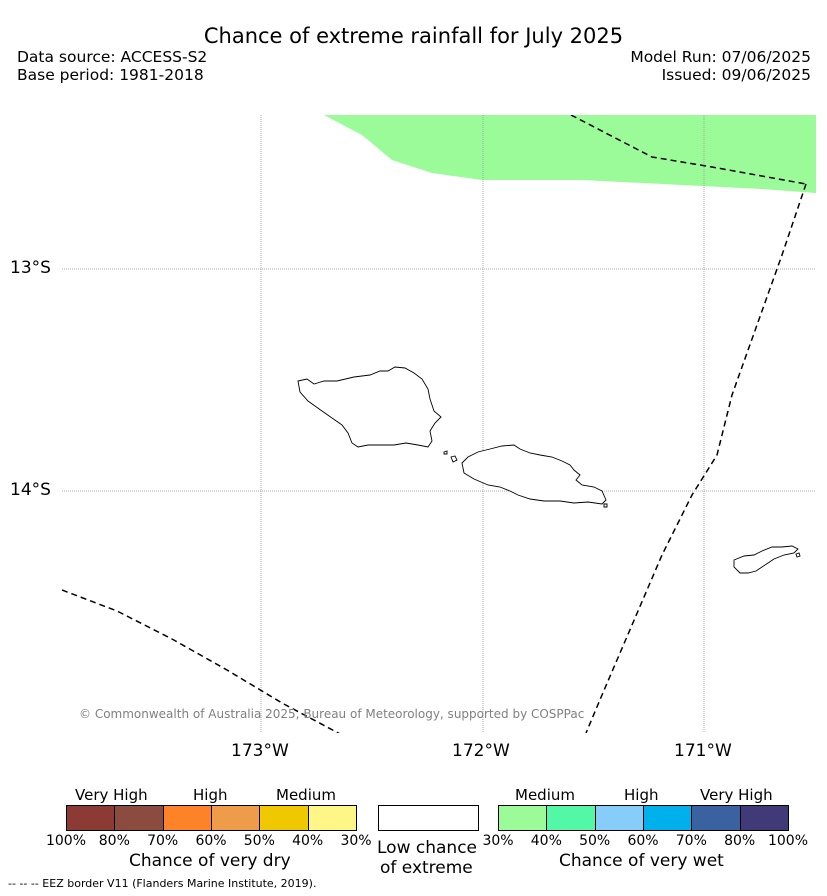 This screenshot has width=827, height=896. What do you see at coordinates (703, 751) in the screenshot?
I see `lon-label-171w: 171°W` at bounding box center [703, 751].